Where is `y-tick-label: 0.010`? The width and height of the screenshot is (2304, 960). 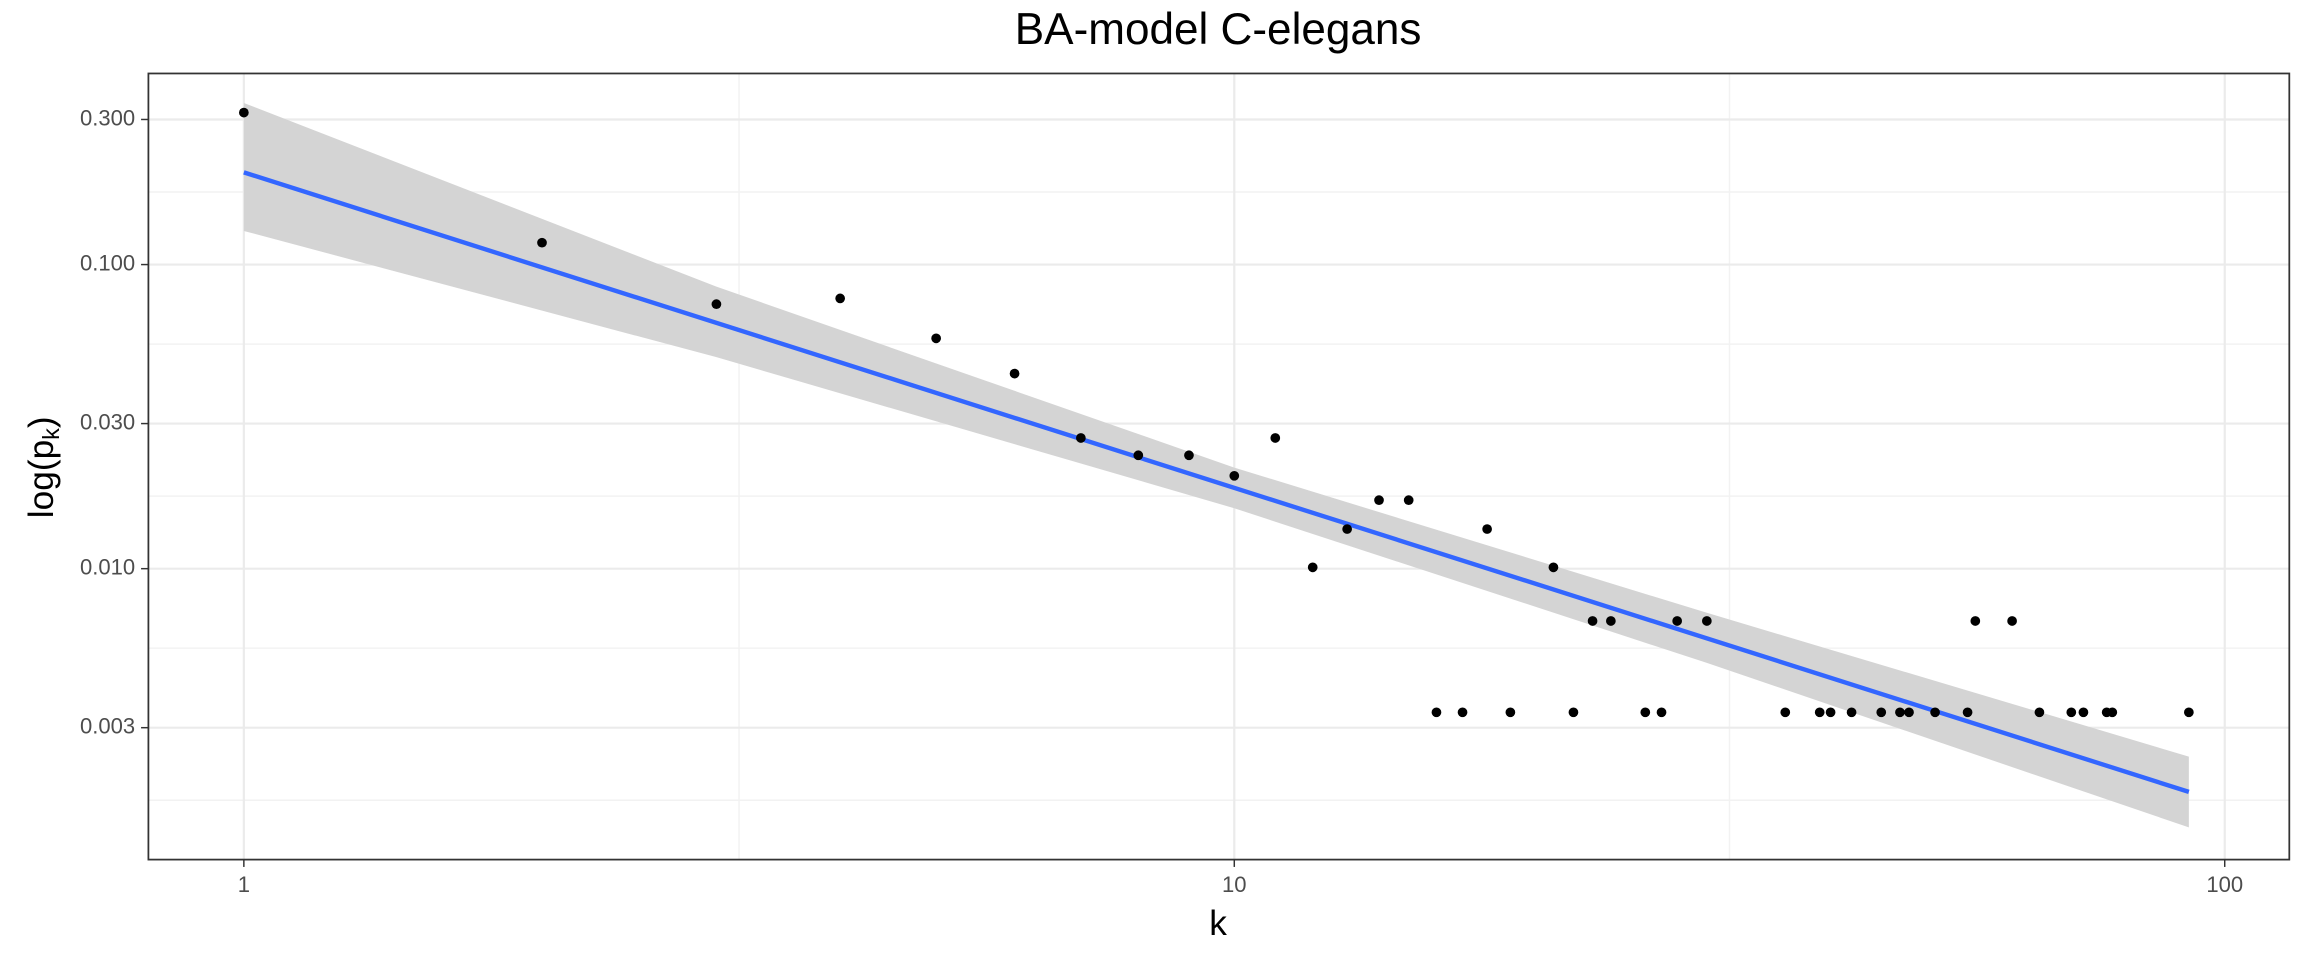 y-tick-label: 0.010 is located at coordinates (107, 567).